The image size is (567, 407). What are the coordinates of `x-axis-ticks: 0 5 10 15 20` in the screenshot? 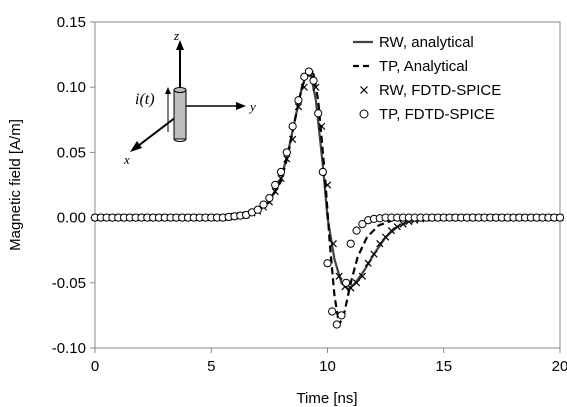 It's located at (329, 361).